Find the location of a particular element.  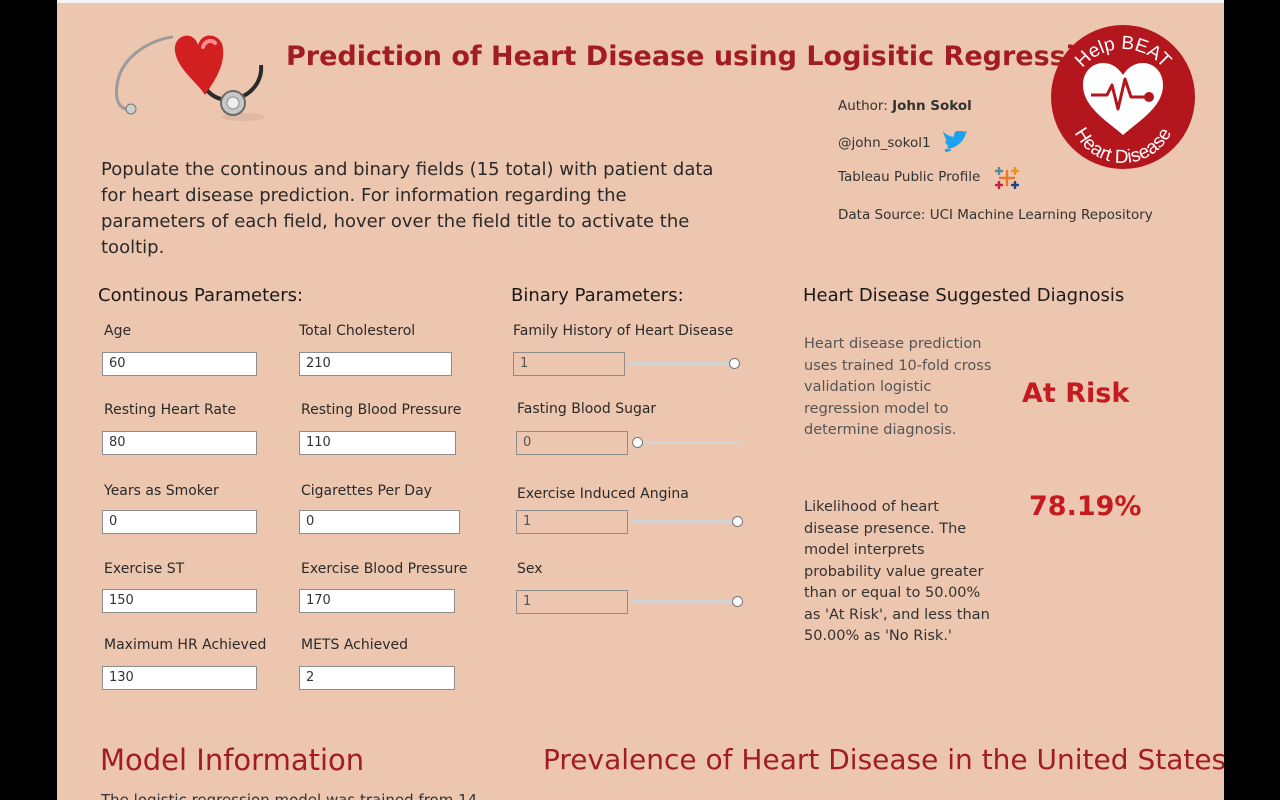

family-history-slider: 1 is located at coordinates (630, 364).